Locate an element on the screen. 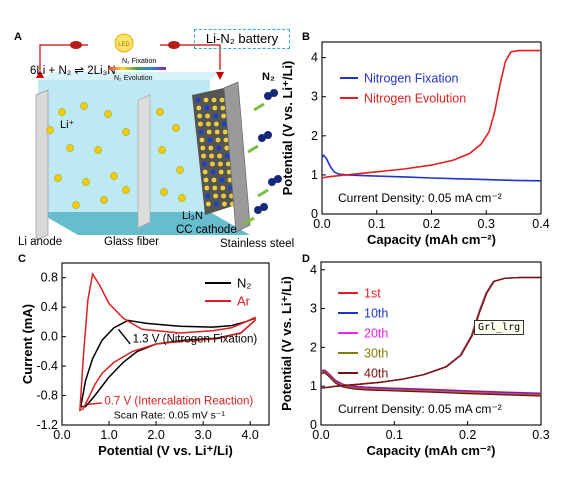 Image resolution: width=587 pixels, height=482 pixels. y-tick-label: 0.0 is located at coordinates (49, 337).